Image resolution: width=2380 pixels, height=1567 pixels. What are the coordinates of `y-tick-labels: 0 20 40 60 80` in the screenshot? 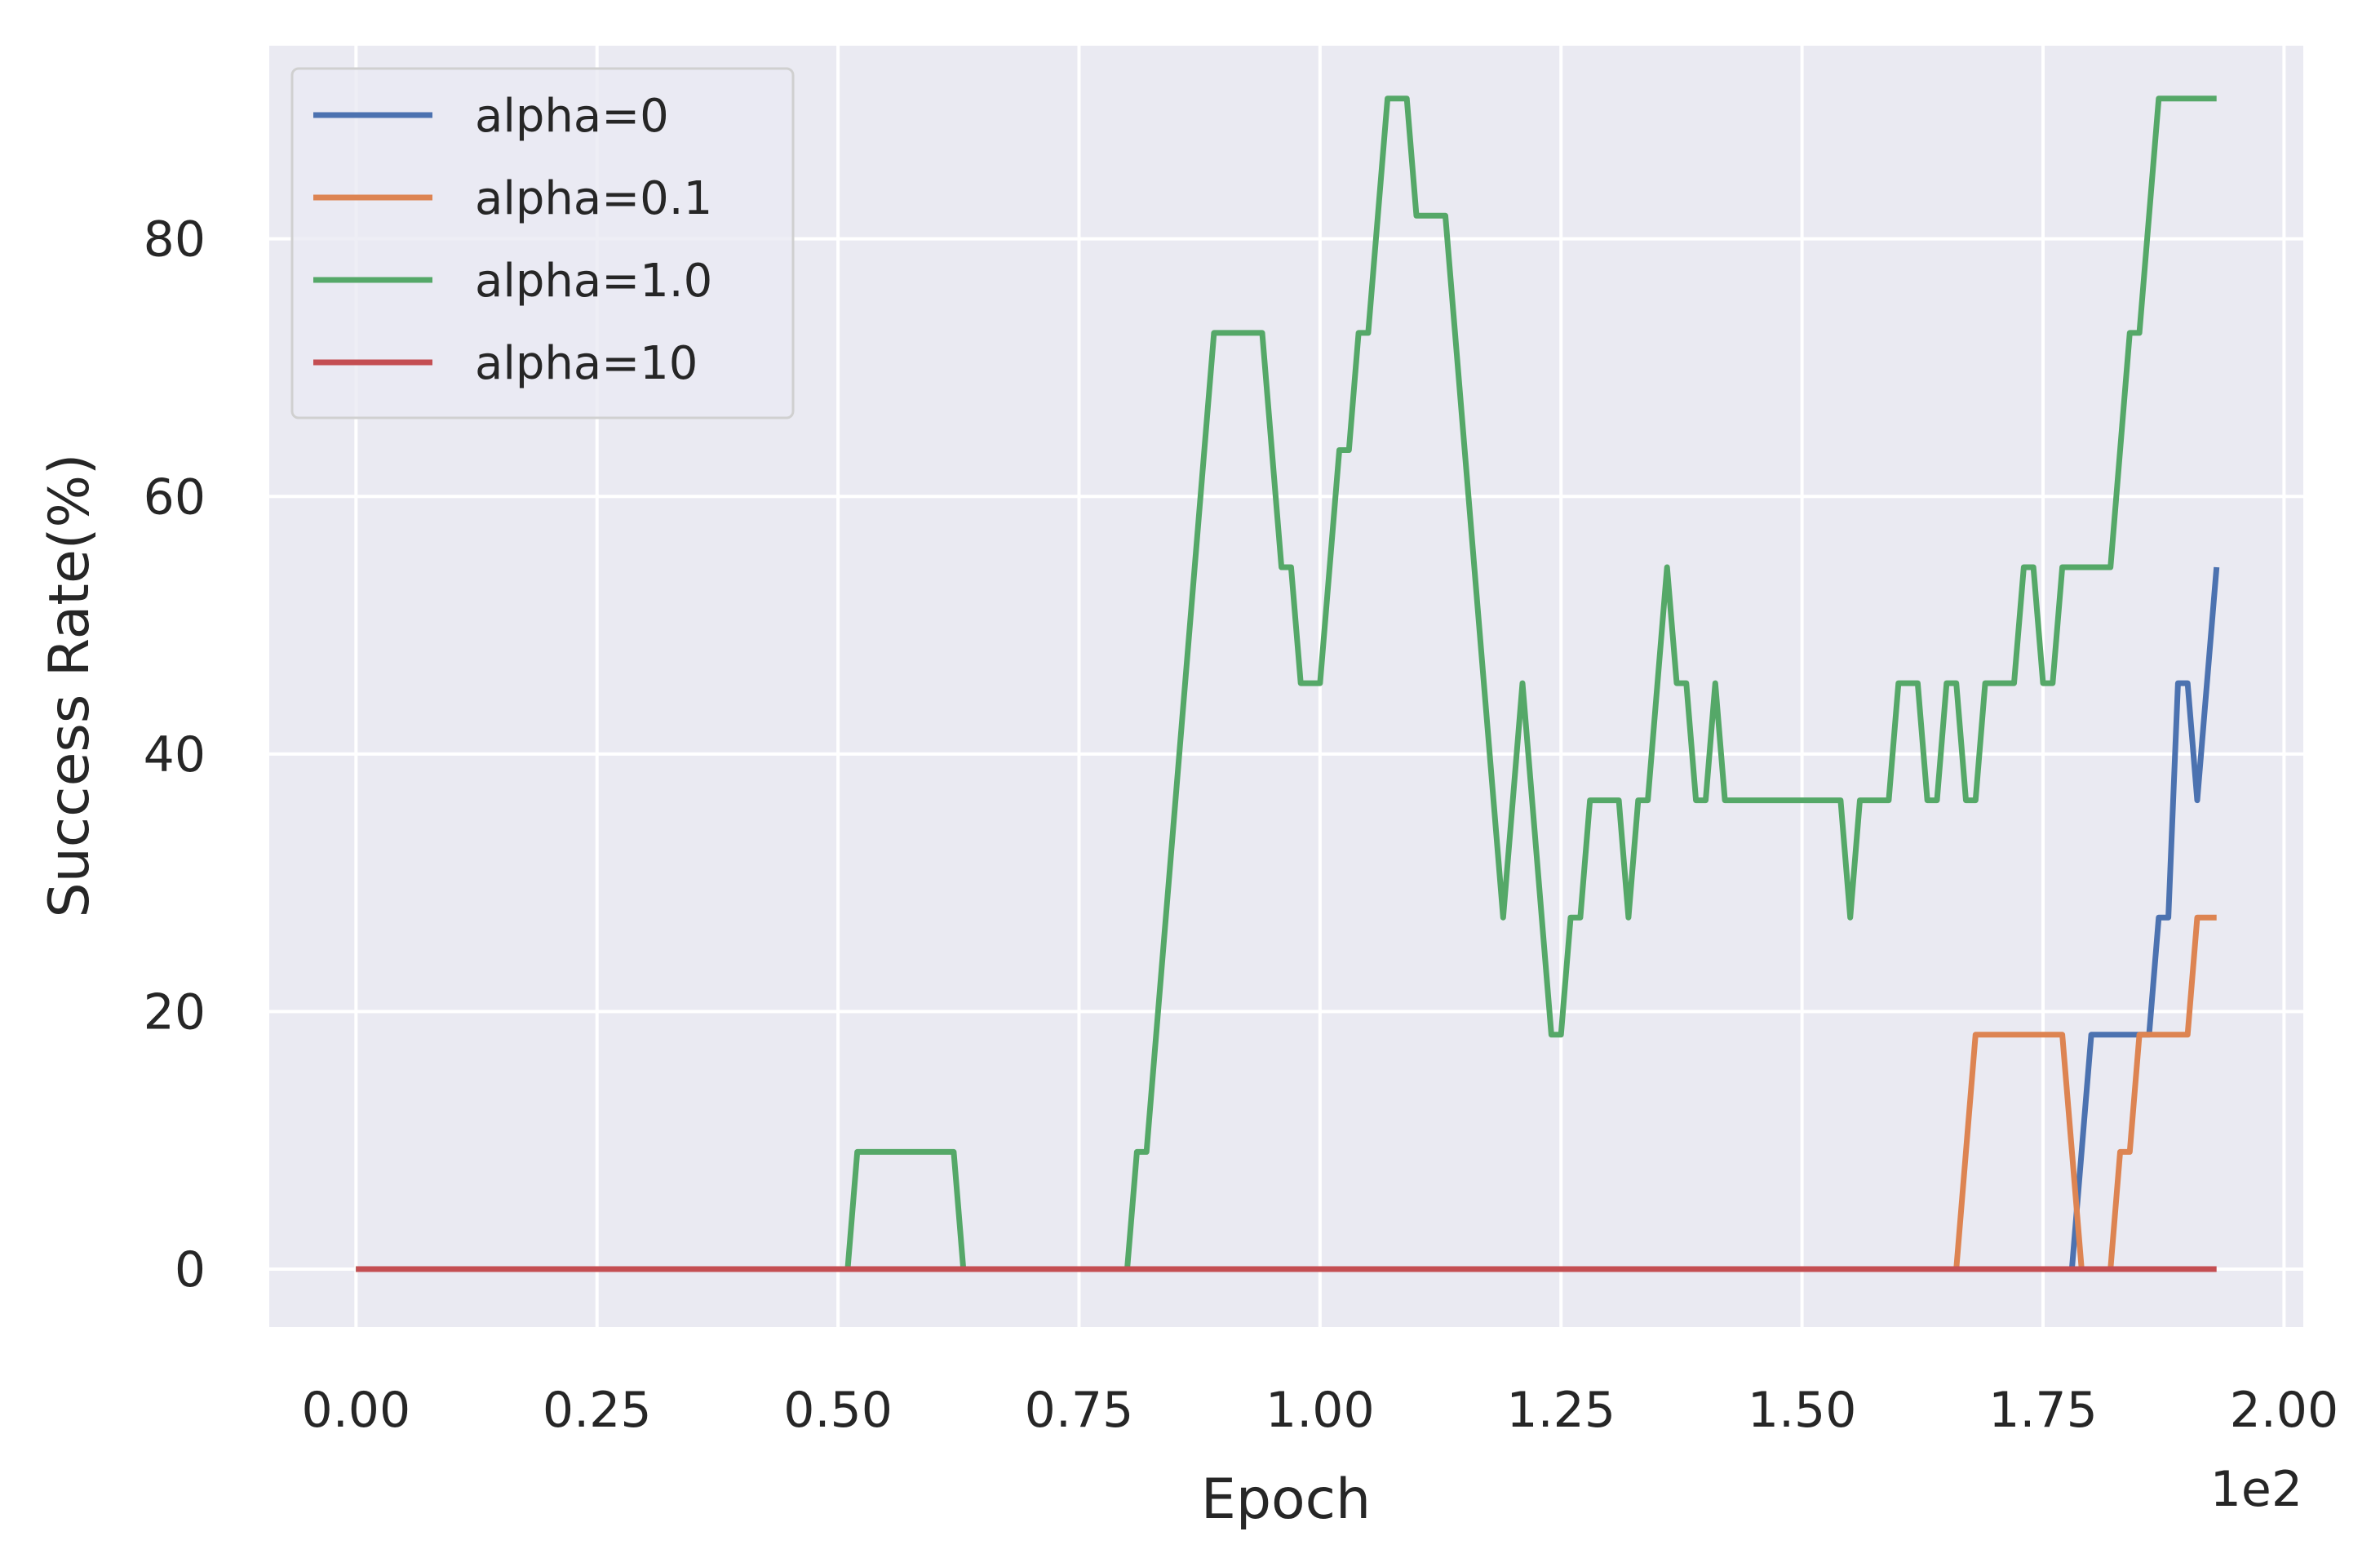 It's located at (175, 754).